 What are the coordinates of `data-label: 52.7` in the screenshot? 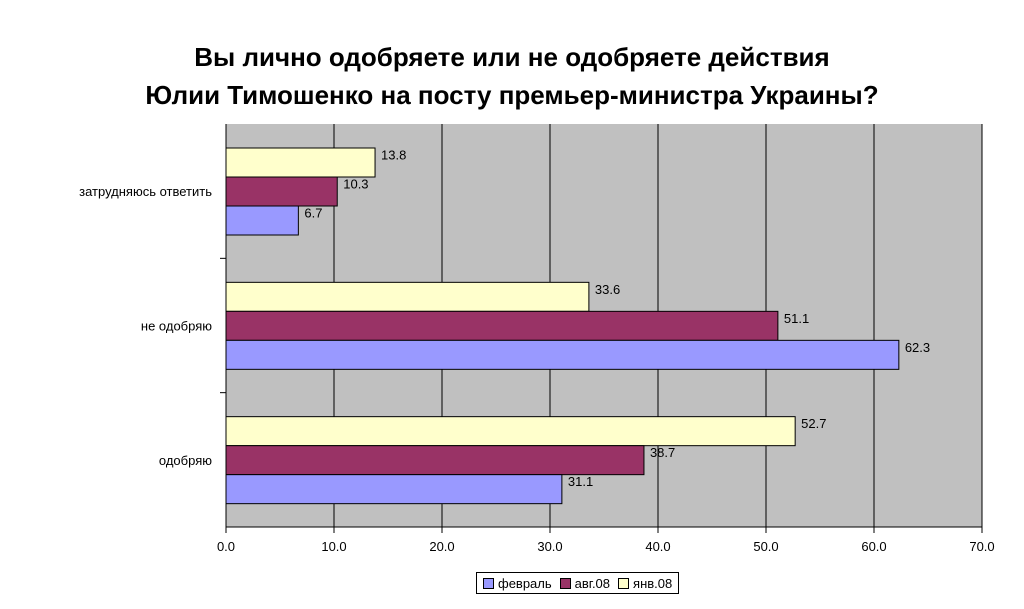 It's located at (813, 423).